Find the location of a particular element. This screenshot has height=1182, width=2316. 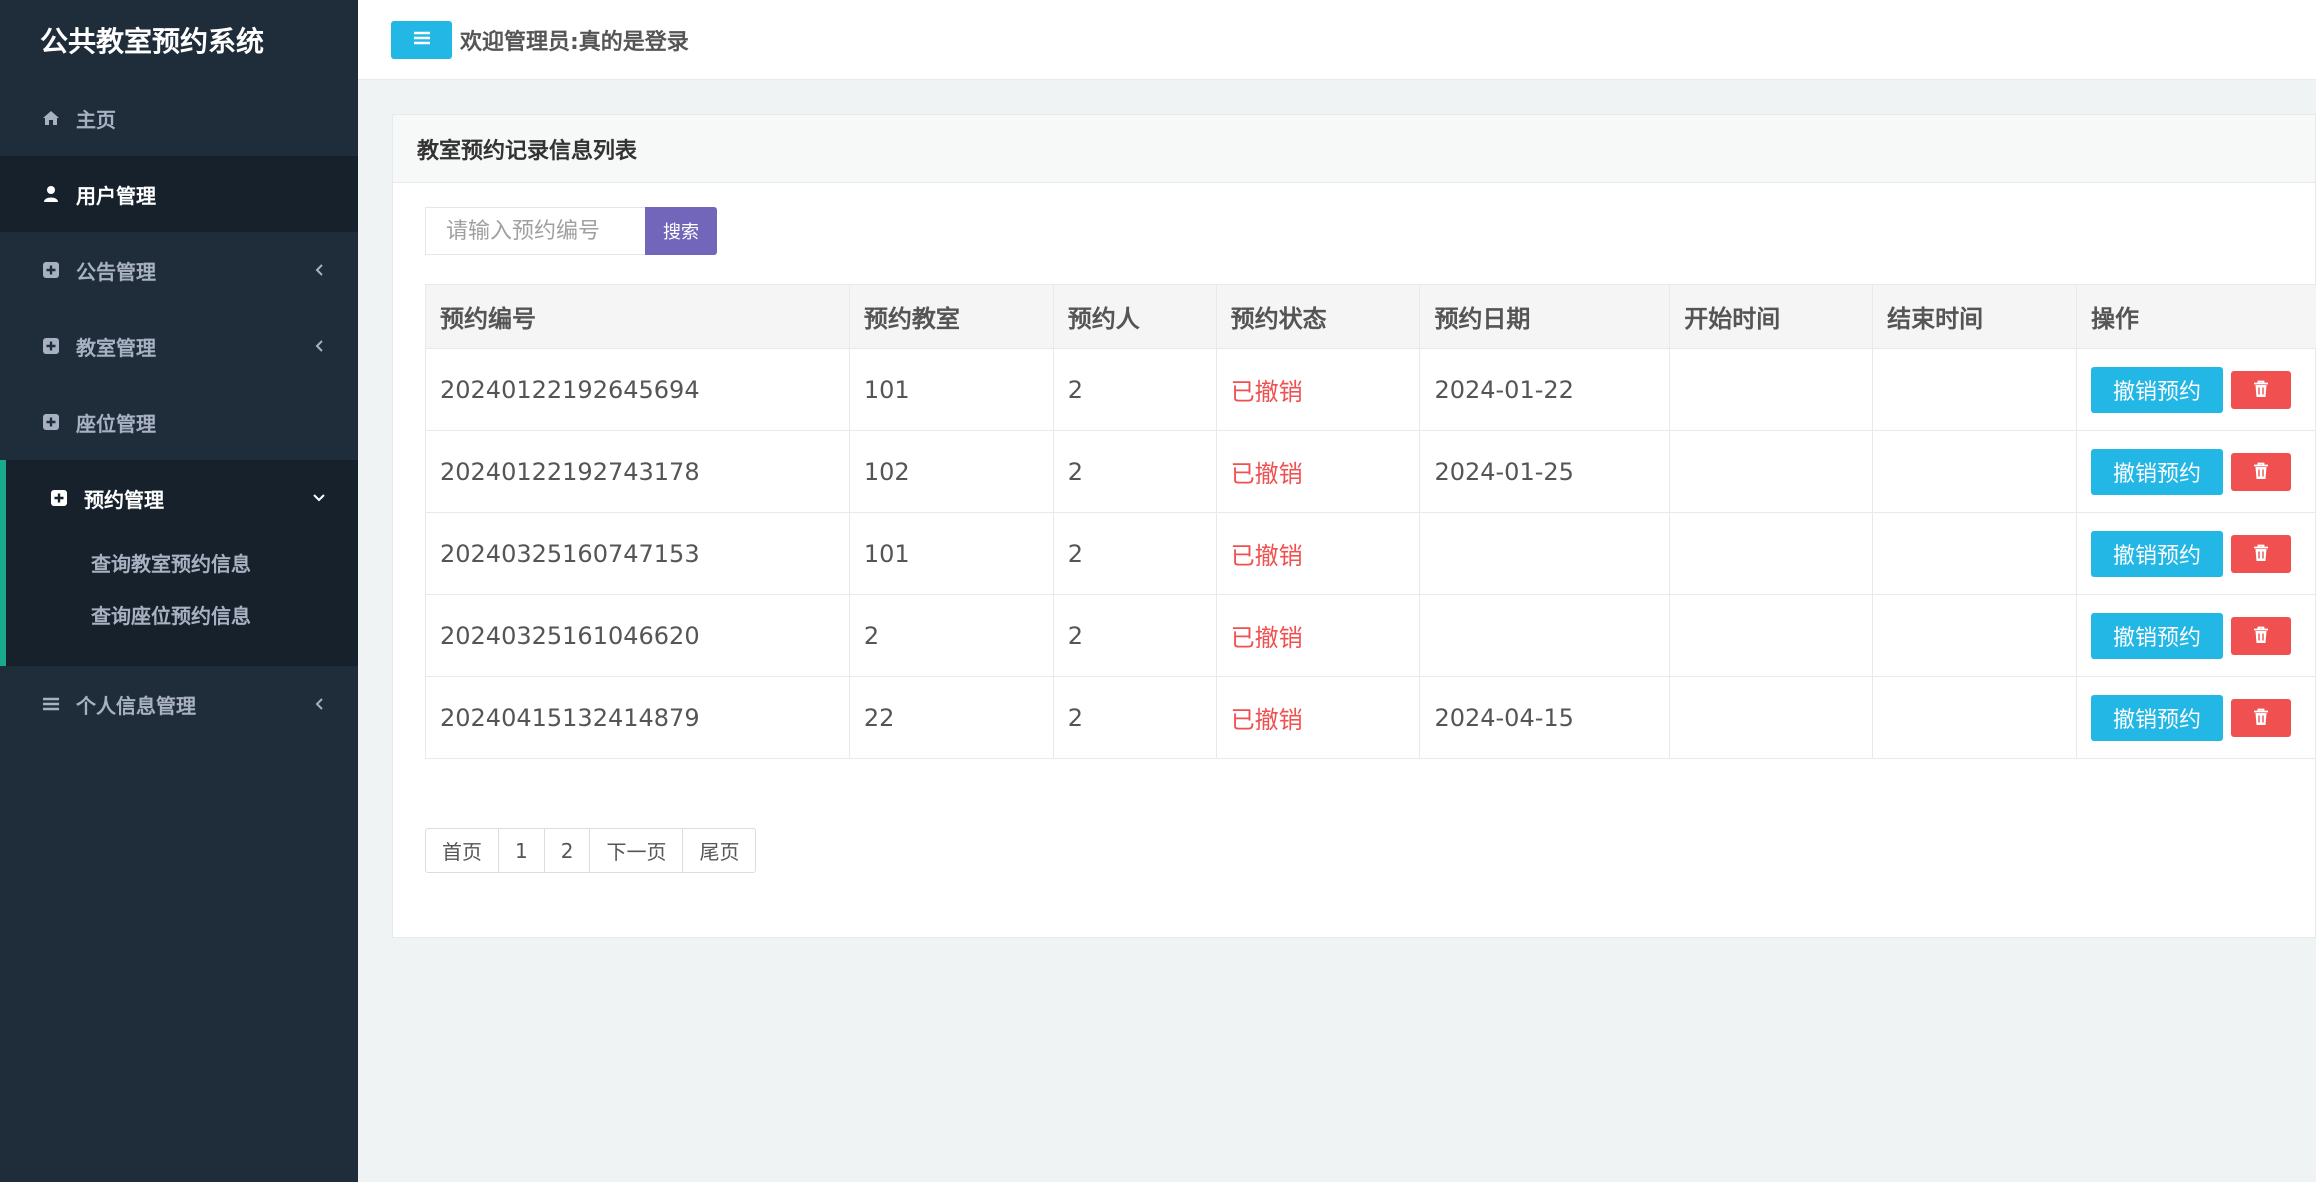

sidebar-item-label: 公告管理 is located at coordinates (116, 271).